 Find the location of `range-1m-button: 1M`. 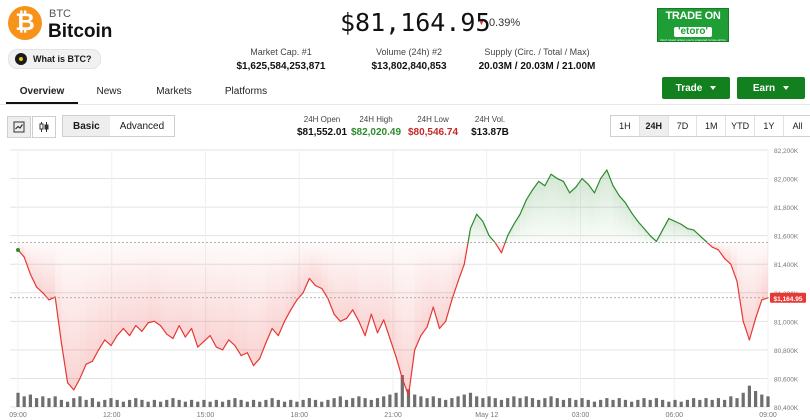

range-1m-button: 1M is located at coordinates (712, 126).